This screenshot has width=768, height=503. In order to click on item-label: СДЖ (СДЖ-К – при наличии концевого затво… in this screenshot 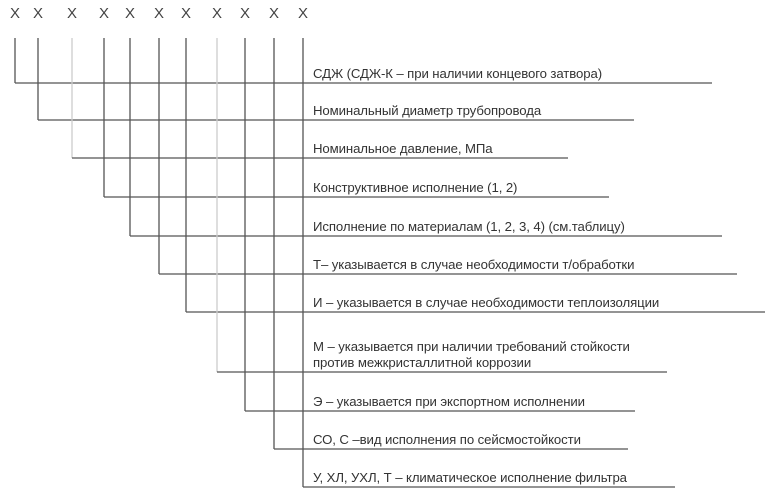, I will do `click(457, 73)`.